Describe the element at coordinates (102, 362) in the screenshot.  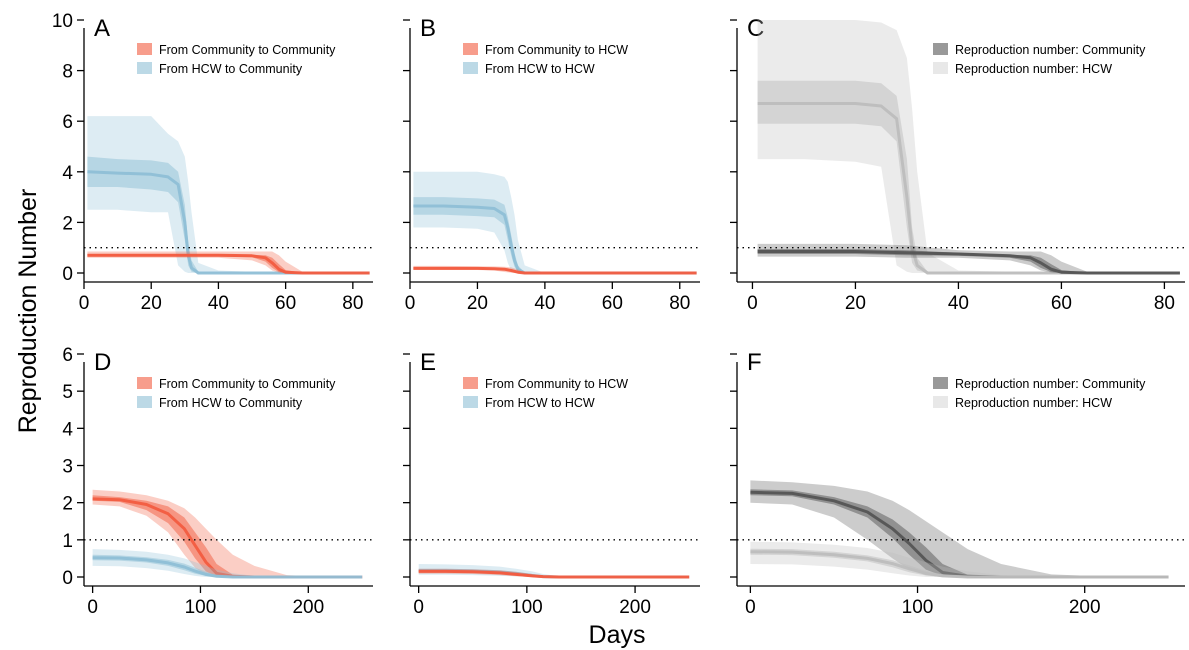
I see `panel-letter: D` at that location.